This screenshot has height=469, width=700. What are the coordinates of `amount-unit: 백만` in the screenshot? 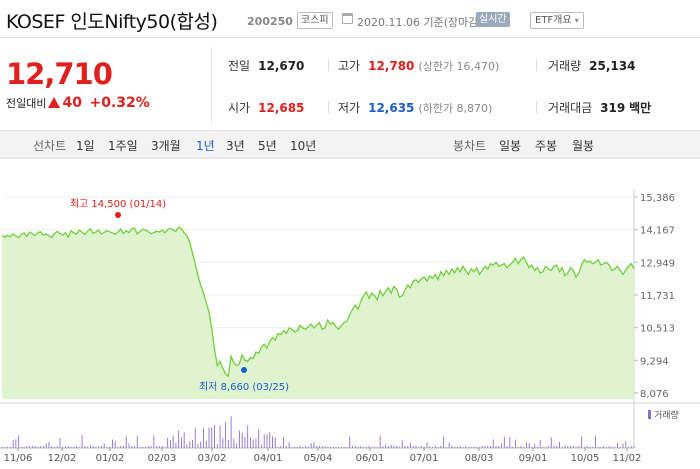 It's located at (640, 108).